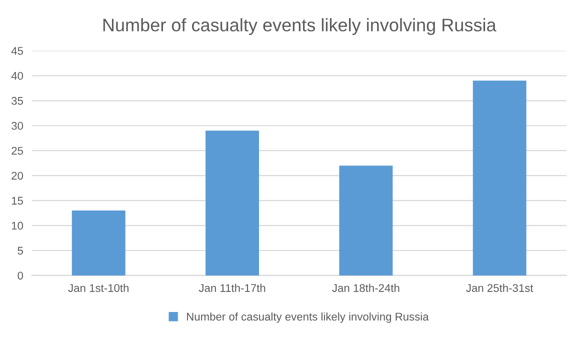  What do you see at coordinates (17, 100) in the screenshot?
I see `y-tick-label: 35` at bounding box center [17, 100].